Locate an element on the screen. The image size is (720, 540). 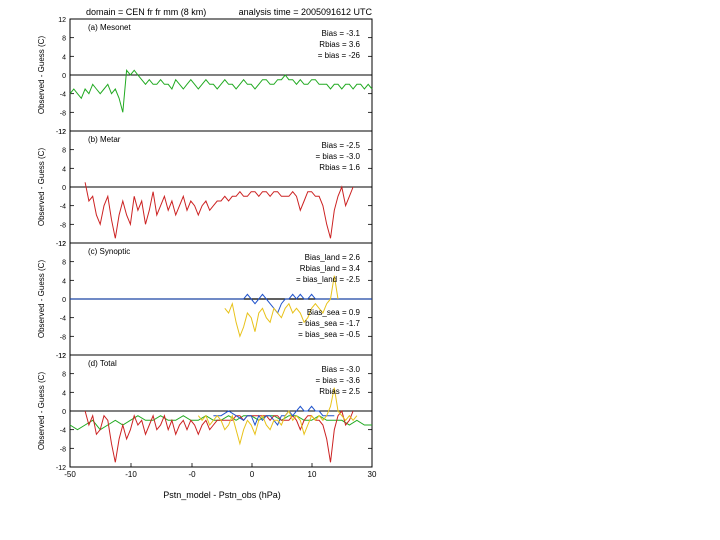
x-tick-label: 10 is located at coordinates (312, 474).